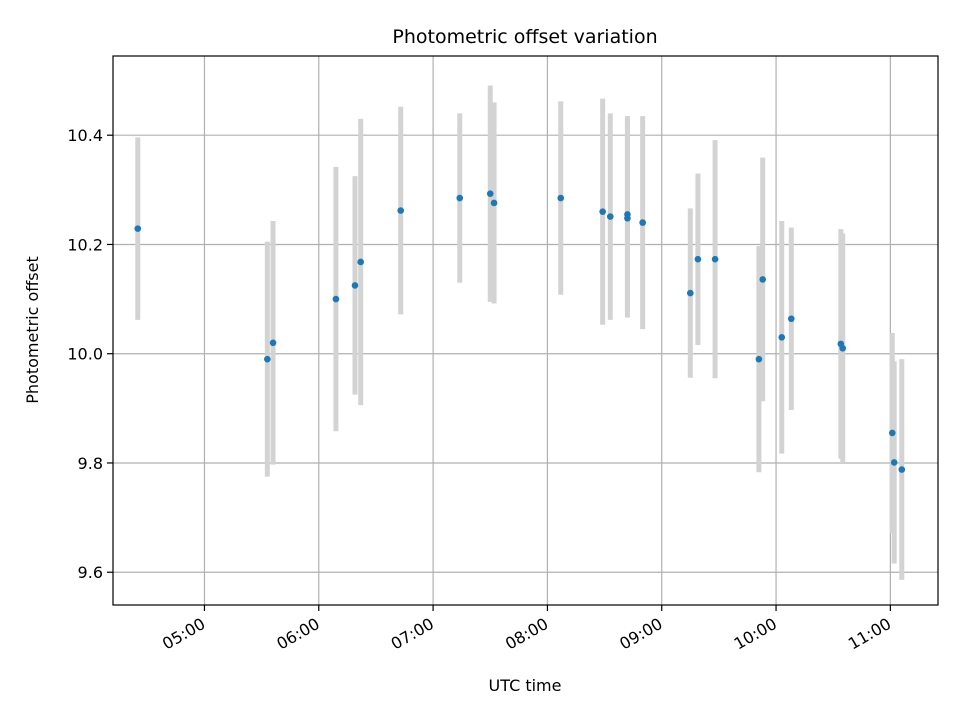  Describe the element at coordinates (524, 37) in the screenshot. I see `chart-title: Photometric offset variation` at that location.